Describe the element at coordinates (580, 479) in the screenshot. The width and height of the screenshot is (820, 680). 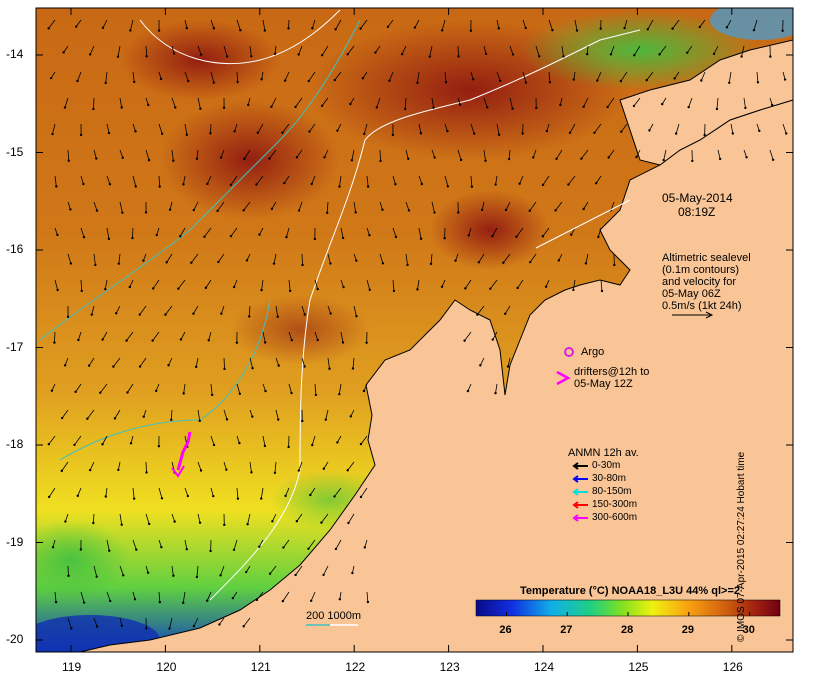
I see `anmn-depth-arrow` at that location.